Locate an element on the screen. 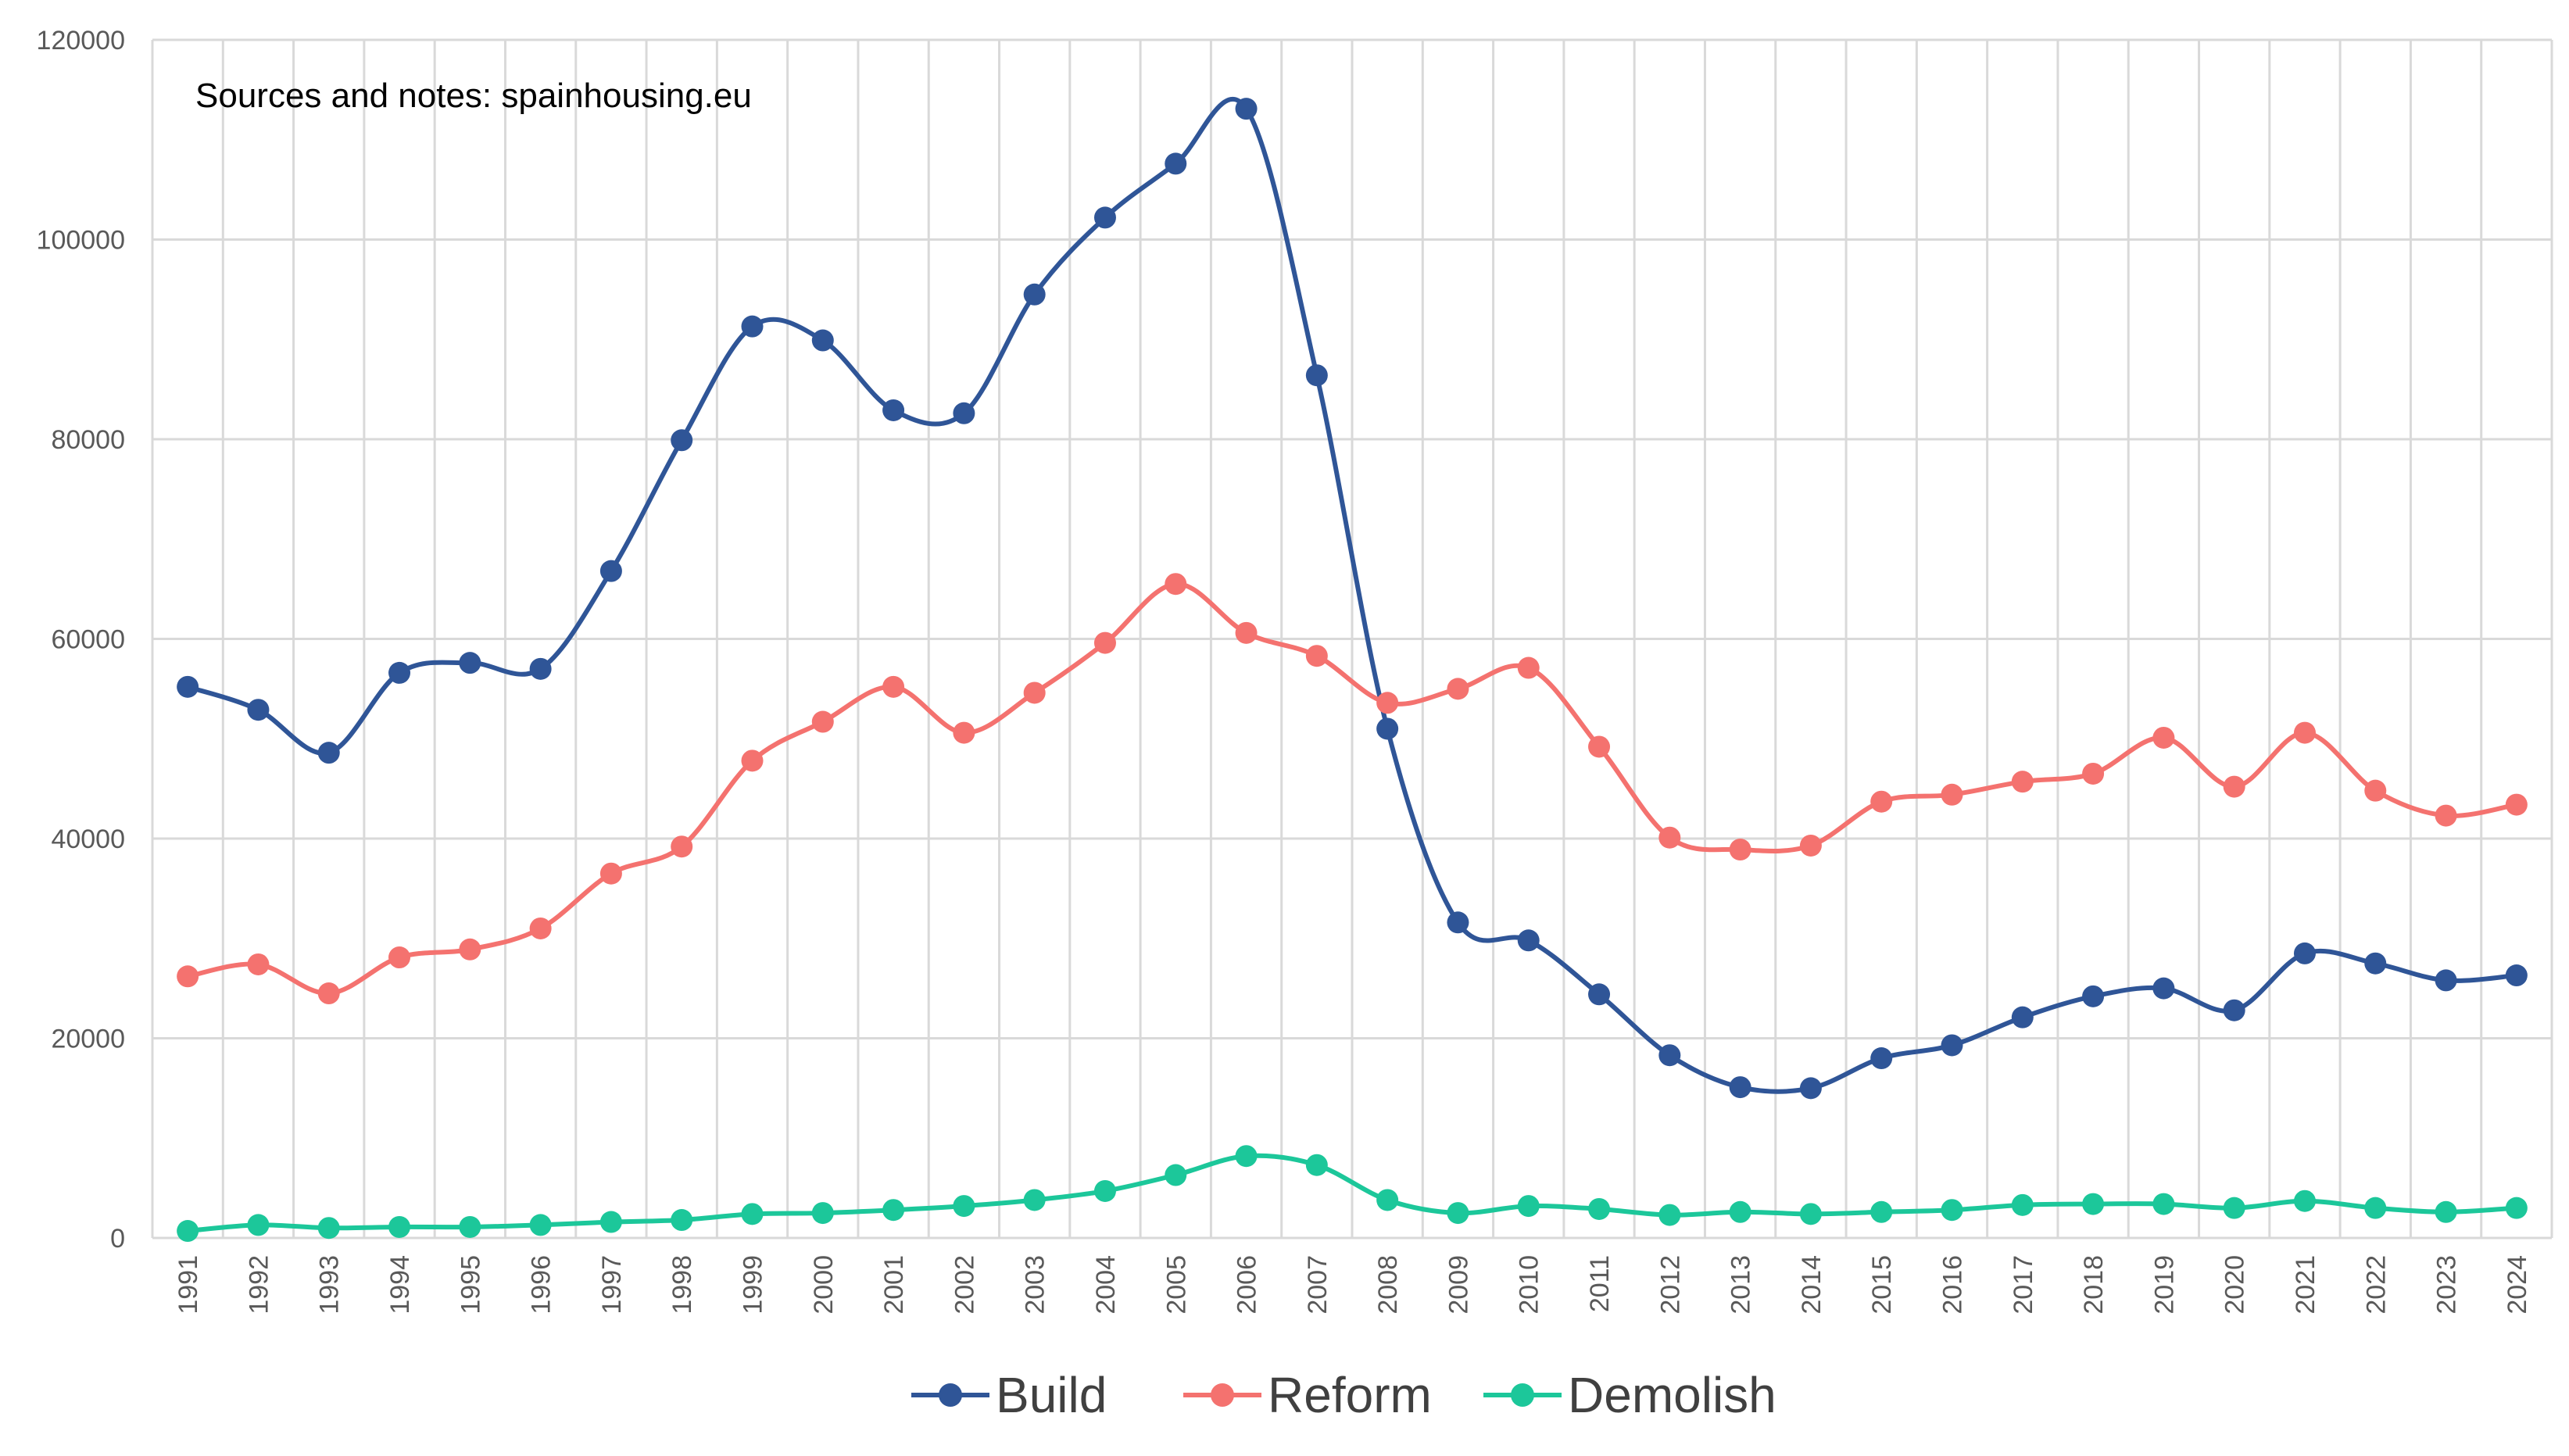 The image size is (2569, 1456). legend-item-reform: Reform is located at coordinates (1307, 1395).